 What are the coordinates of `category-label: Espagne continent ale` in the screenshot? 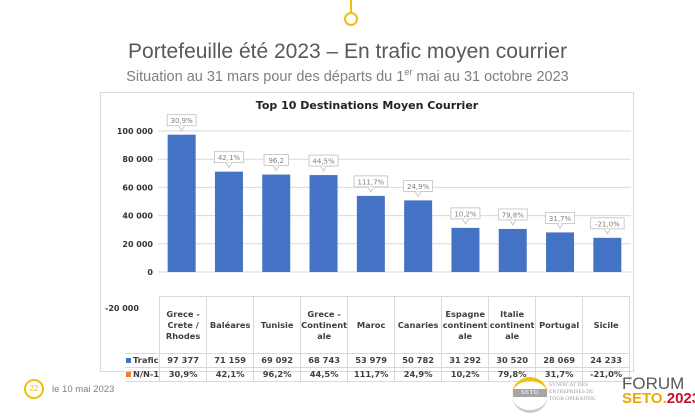 It's located at (465, 325).